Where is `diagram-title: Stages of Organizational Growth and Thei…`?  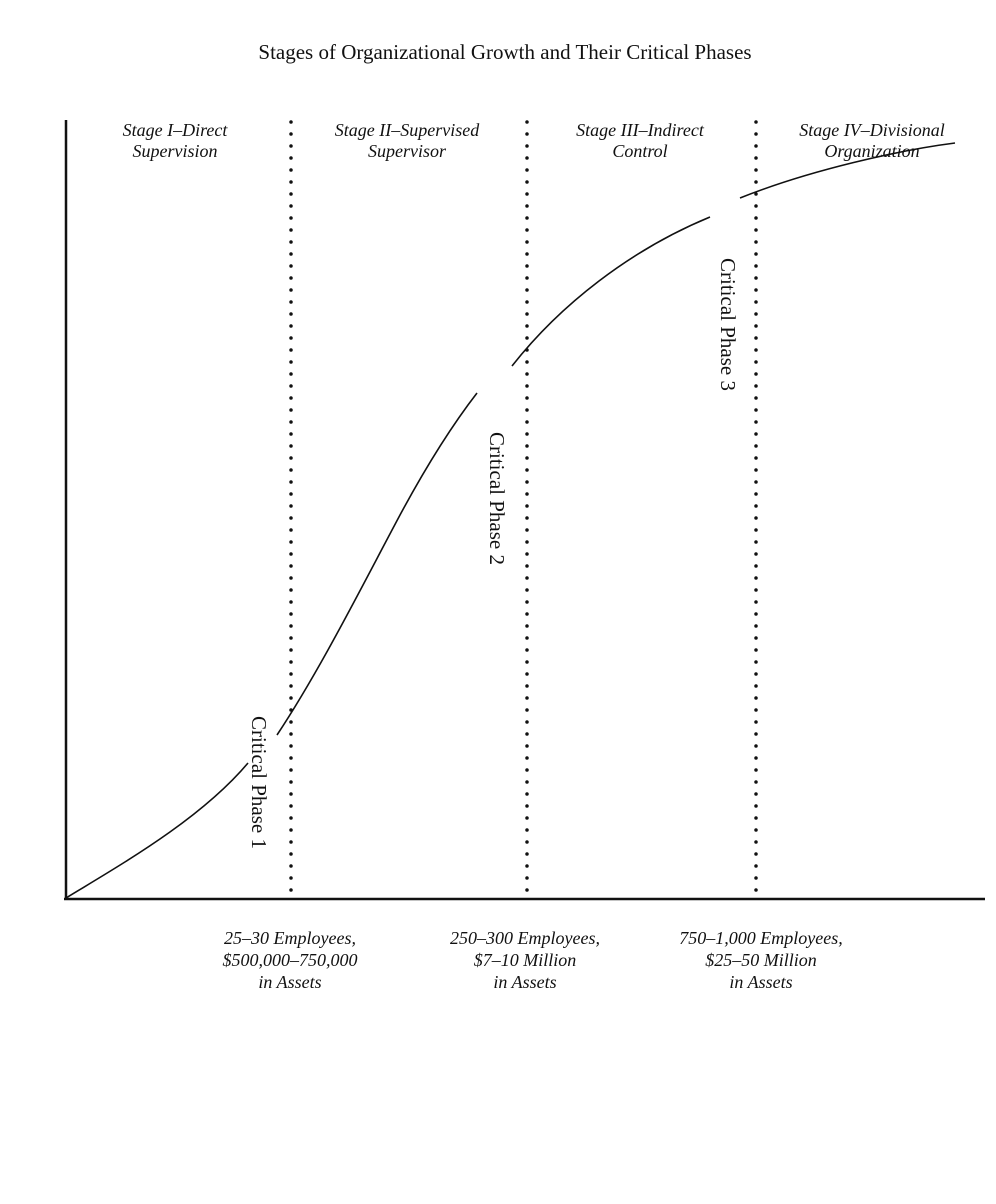 diagram-title: Stages of Organizational Growth and Thei… is located at coordinates (505, 52).